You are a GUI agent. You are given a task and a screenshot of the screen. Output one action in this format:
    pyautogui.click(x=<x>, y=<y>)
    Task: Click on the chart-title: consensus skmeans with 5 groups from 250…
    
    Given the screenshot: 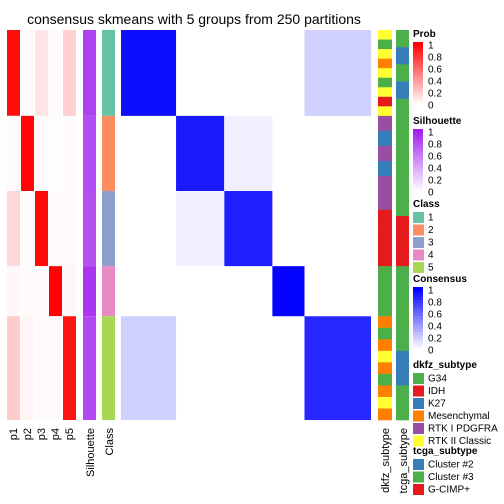 What is the action you would take?
    pyautogui.click(x=194, y=19)
    